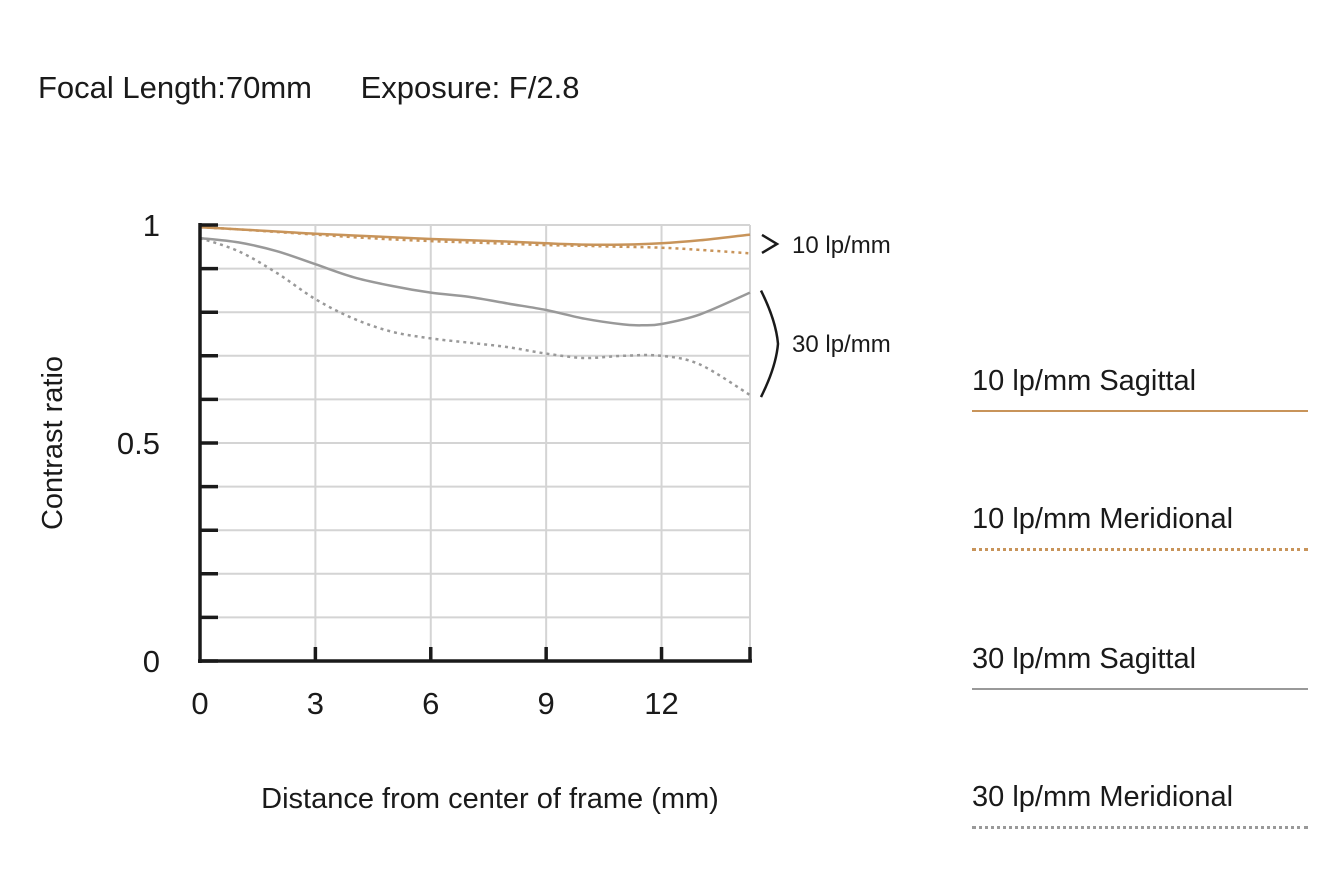 The image size is (1344, 894). What do you see at coordinates (490, 799) in the screenshot?
I see `x-axis-label: Distance from center of frame (mm)` at bounding box center [490, 799].